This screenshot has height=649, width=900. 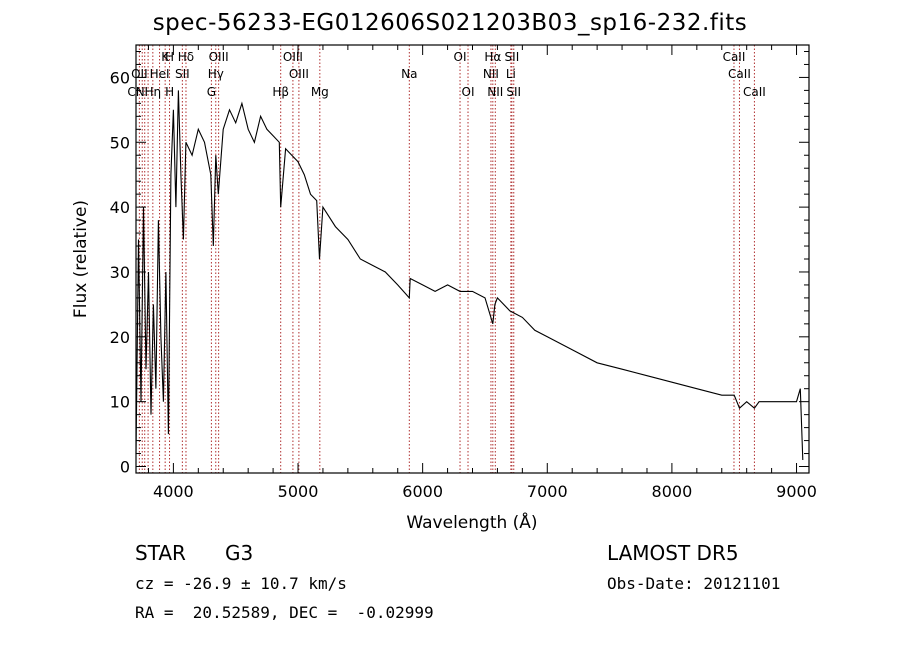 I want to click on object-class: STAR, so click(x=160, y=553).